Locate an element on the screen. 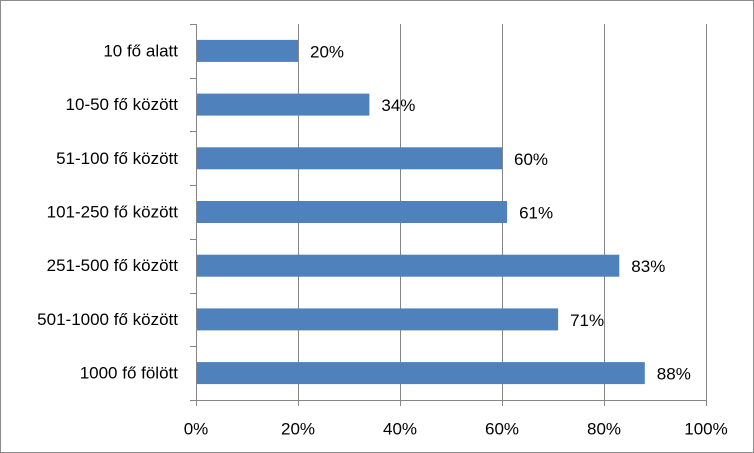 The width and height of the screenshot is (754, 453). category-label: 101-250 fő között is located at coordinates (113, 212).